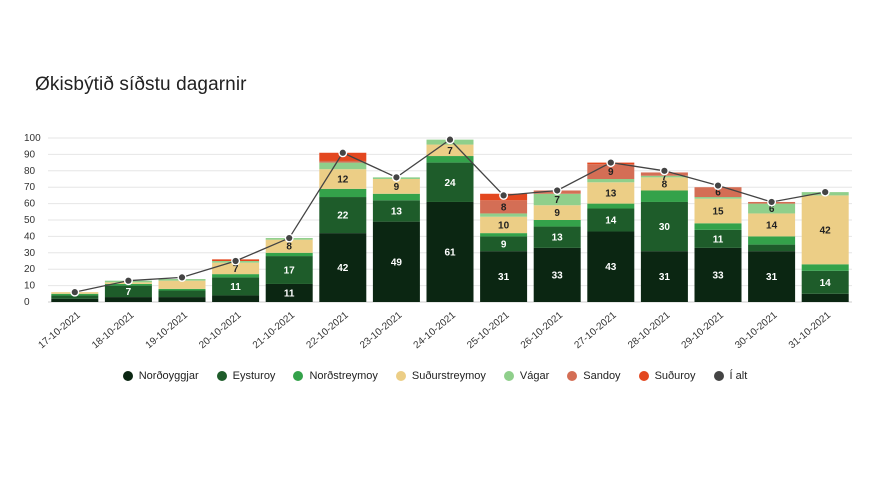  Describe the element at coordinates (327, 331) in the screenshot. I see `x-tick-label: 22-10-2021` at that location.